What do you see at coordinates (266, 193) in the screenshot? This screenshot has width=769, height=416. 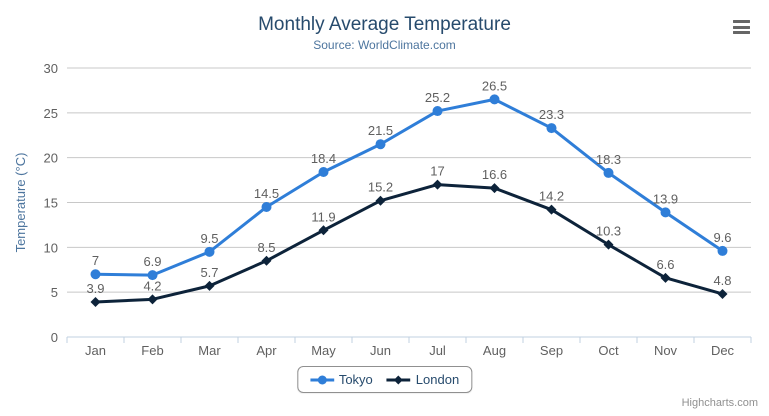 I see `data-label: 14.5` at bounding box center [266, 193].